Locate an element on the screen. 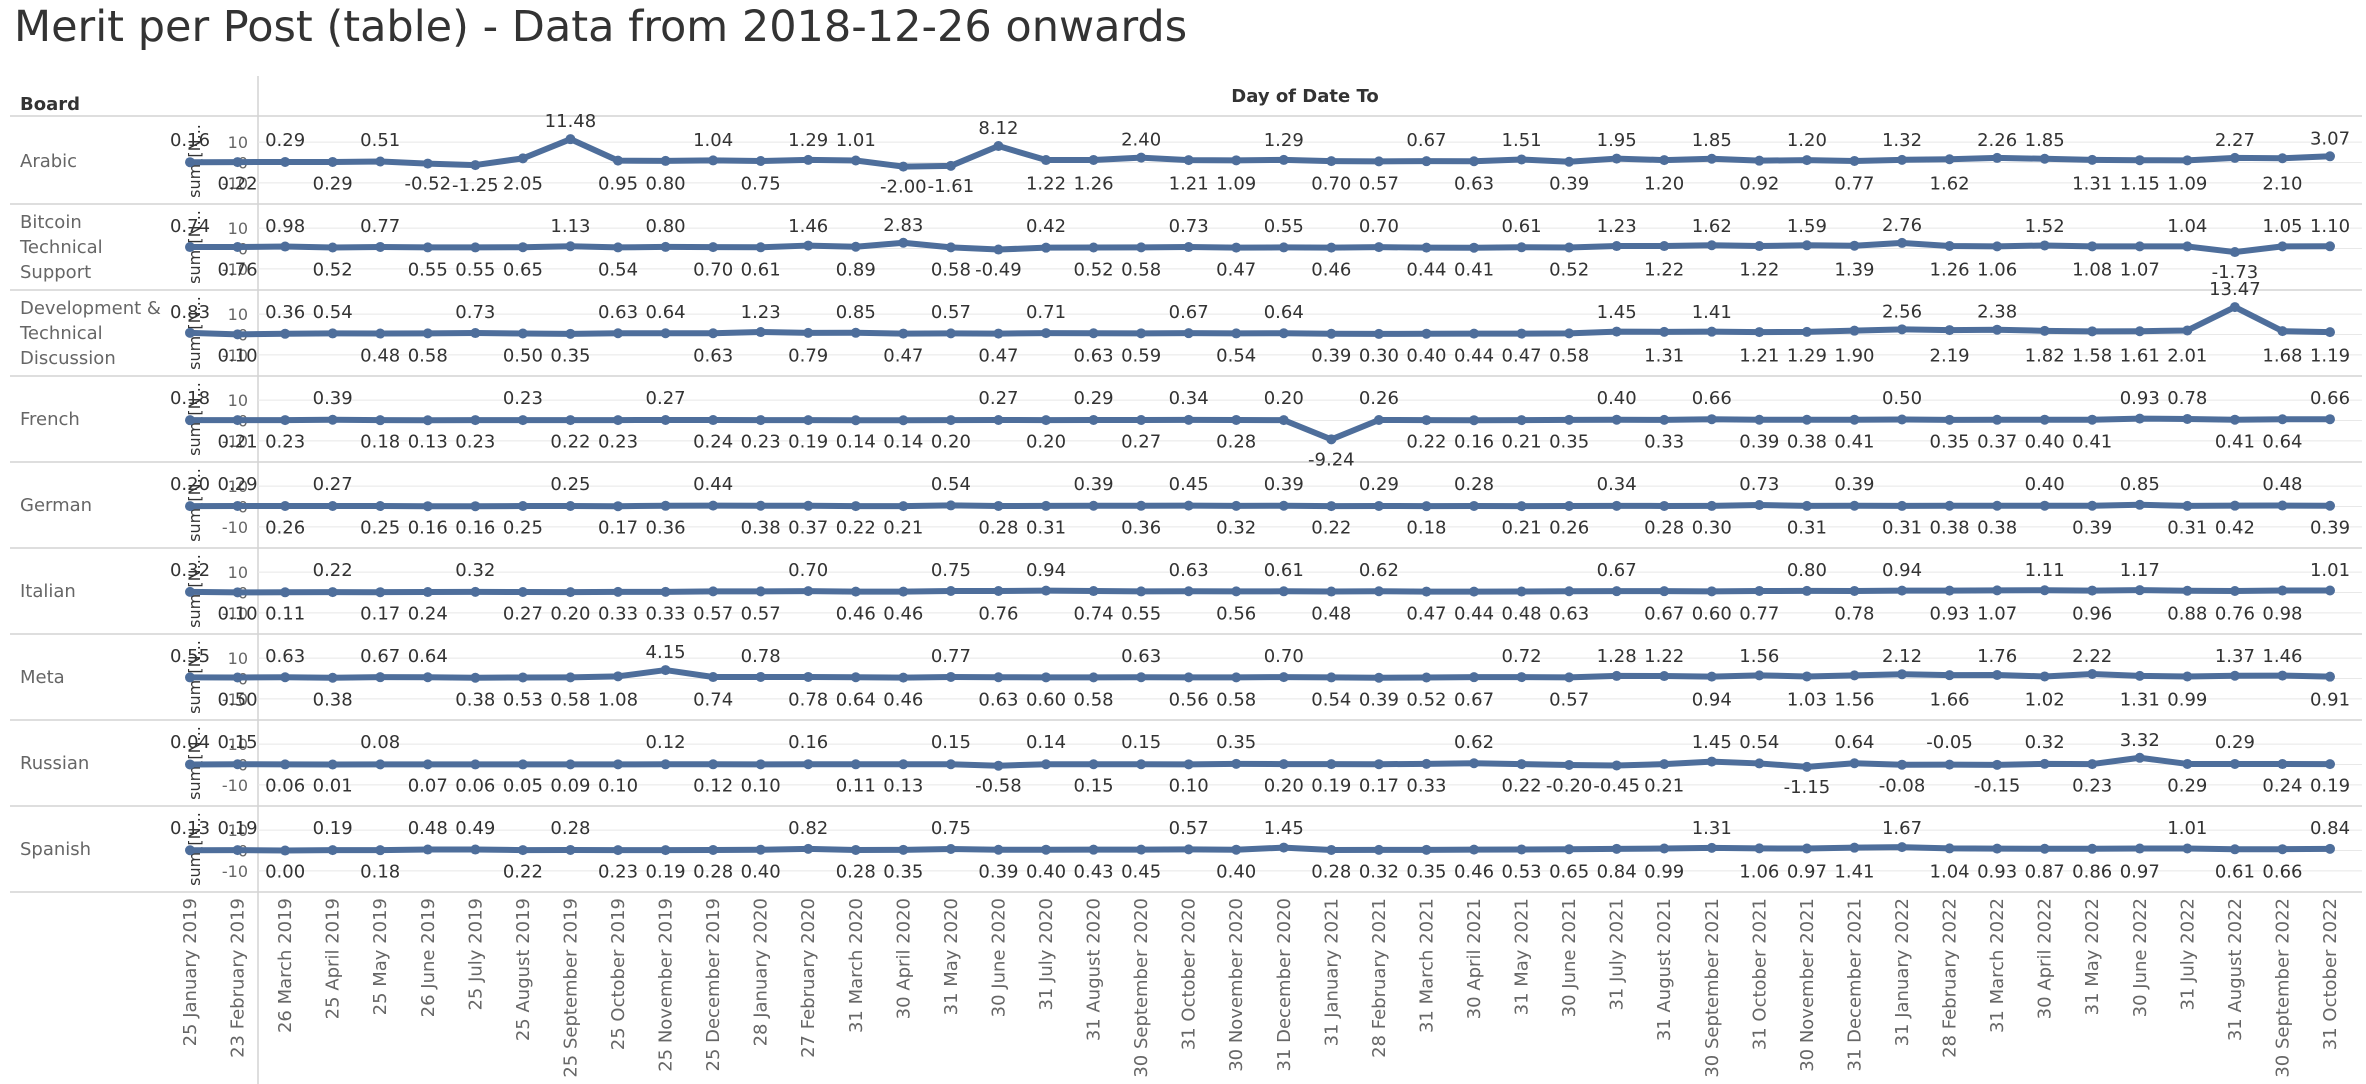 The width and height of the screenshot is (2366, 1084). data-label: 0.73 is located at coordinates (1189, 226).